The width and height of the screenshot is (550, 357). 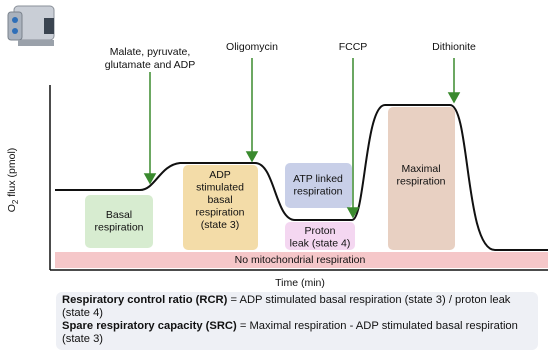 I want to click on annotation: Malate, pyruvate, glutamate and ADP, so click(x=150, y=58).